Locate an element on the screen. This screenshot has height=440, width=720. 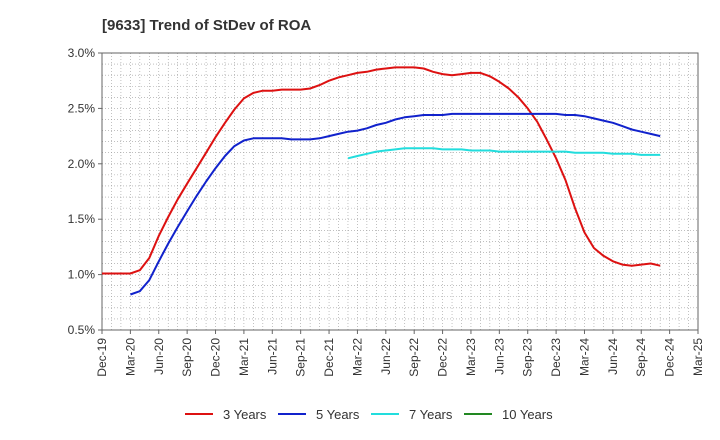
chart-title: [9633] Trend of StDev of ROA is located at coordinates (206, 25).